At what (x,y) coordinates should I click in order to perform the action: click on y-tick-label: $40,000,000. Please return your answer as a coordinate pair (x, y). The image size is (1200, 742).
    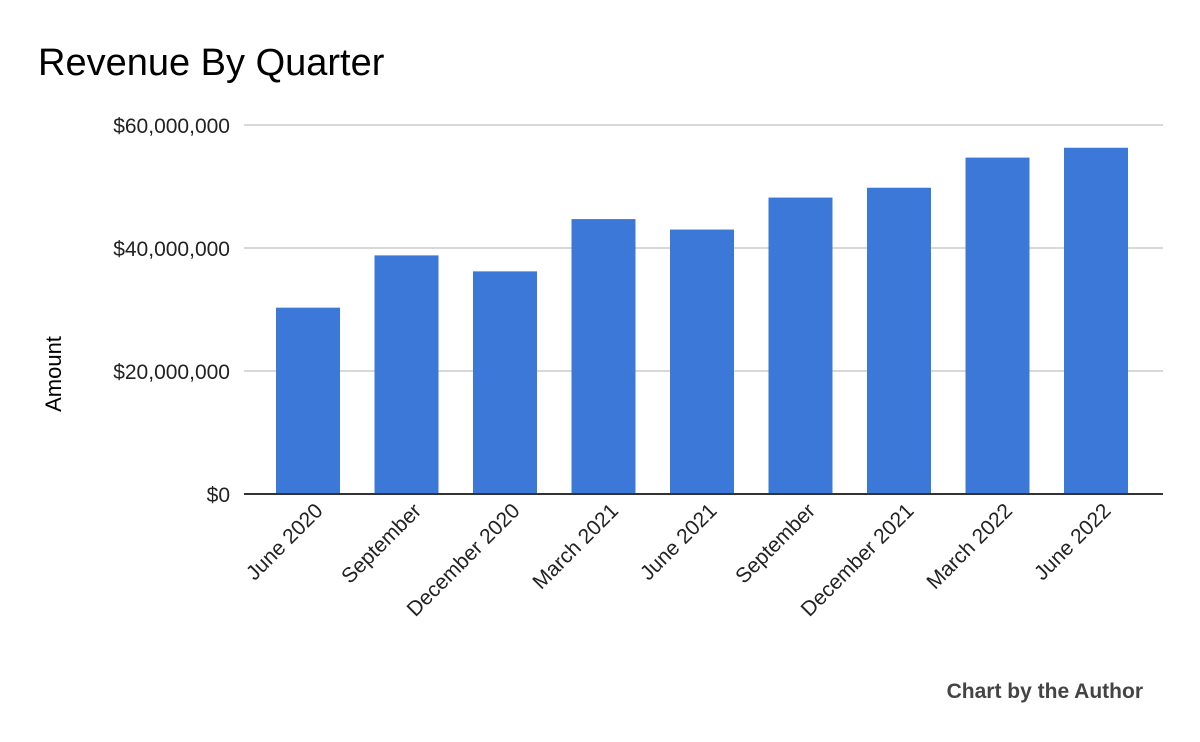
    Looking at the image, I should click on (171, 249).